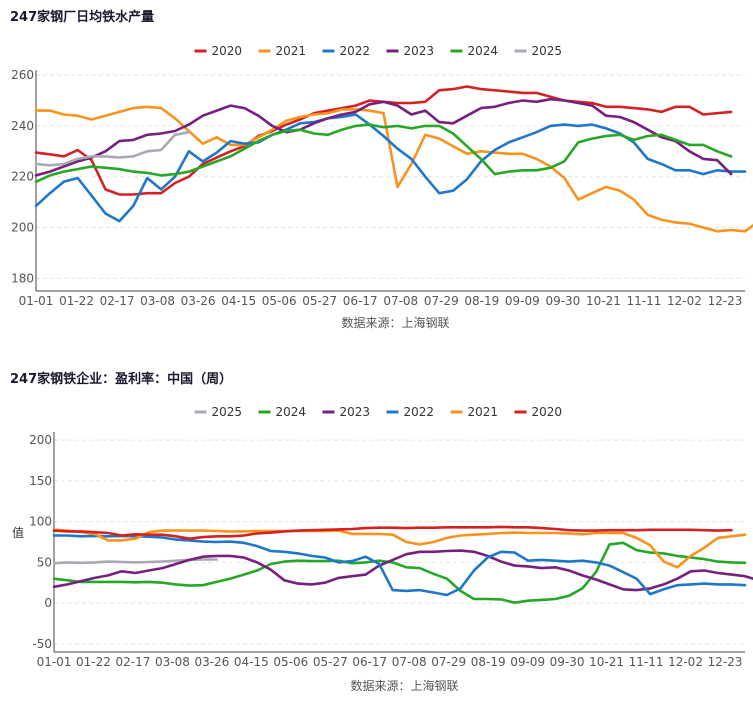  Describe the element at coordinates (392, 533) in the screenshot. I see `series-line-2020` at that location.